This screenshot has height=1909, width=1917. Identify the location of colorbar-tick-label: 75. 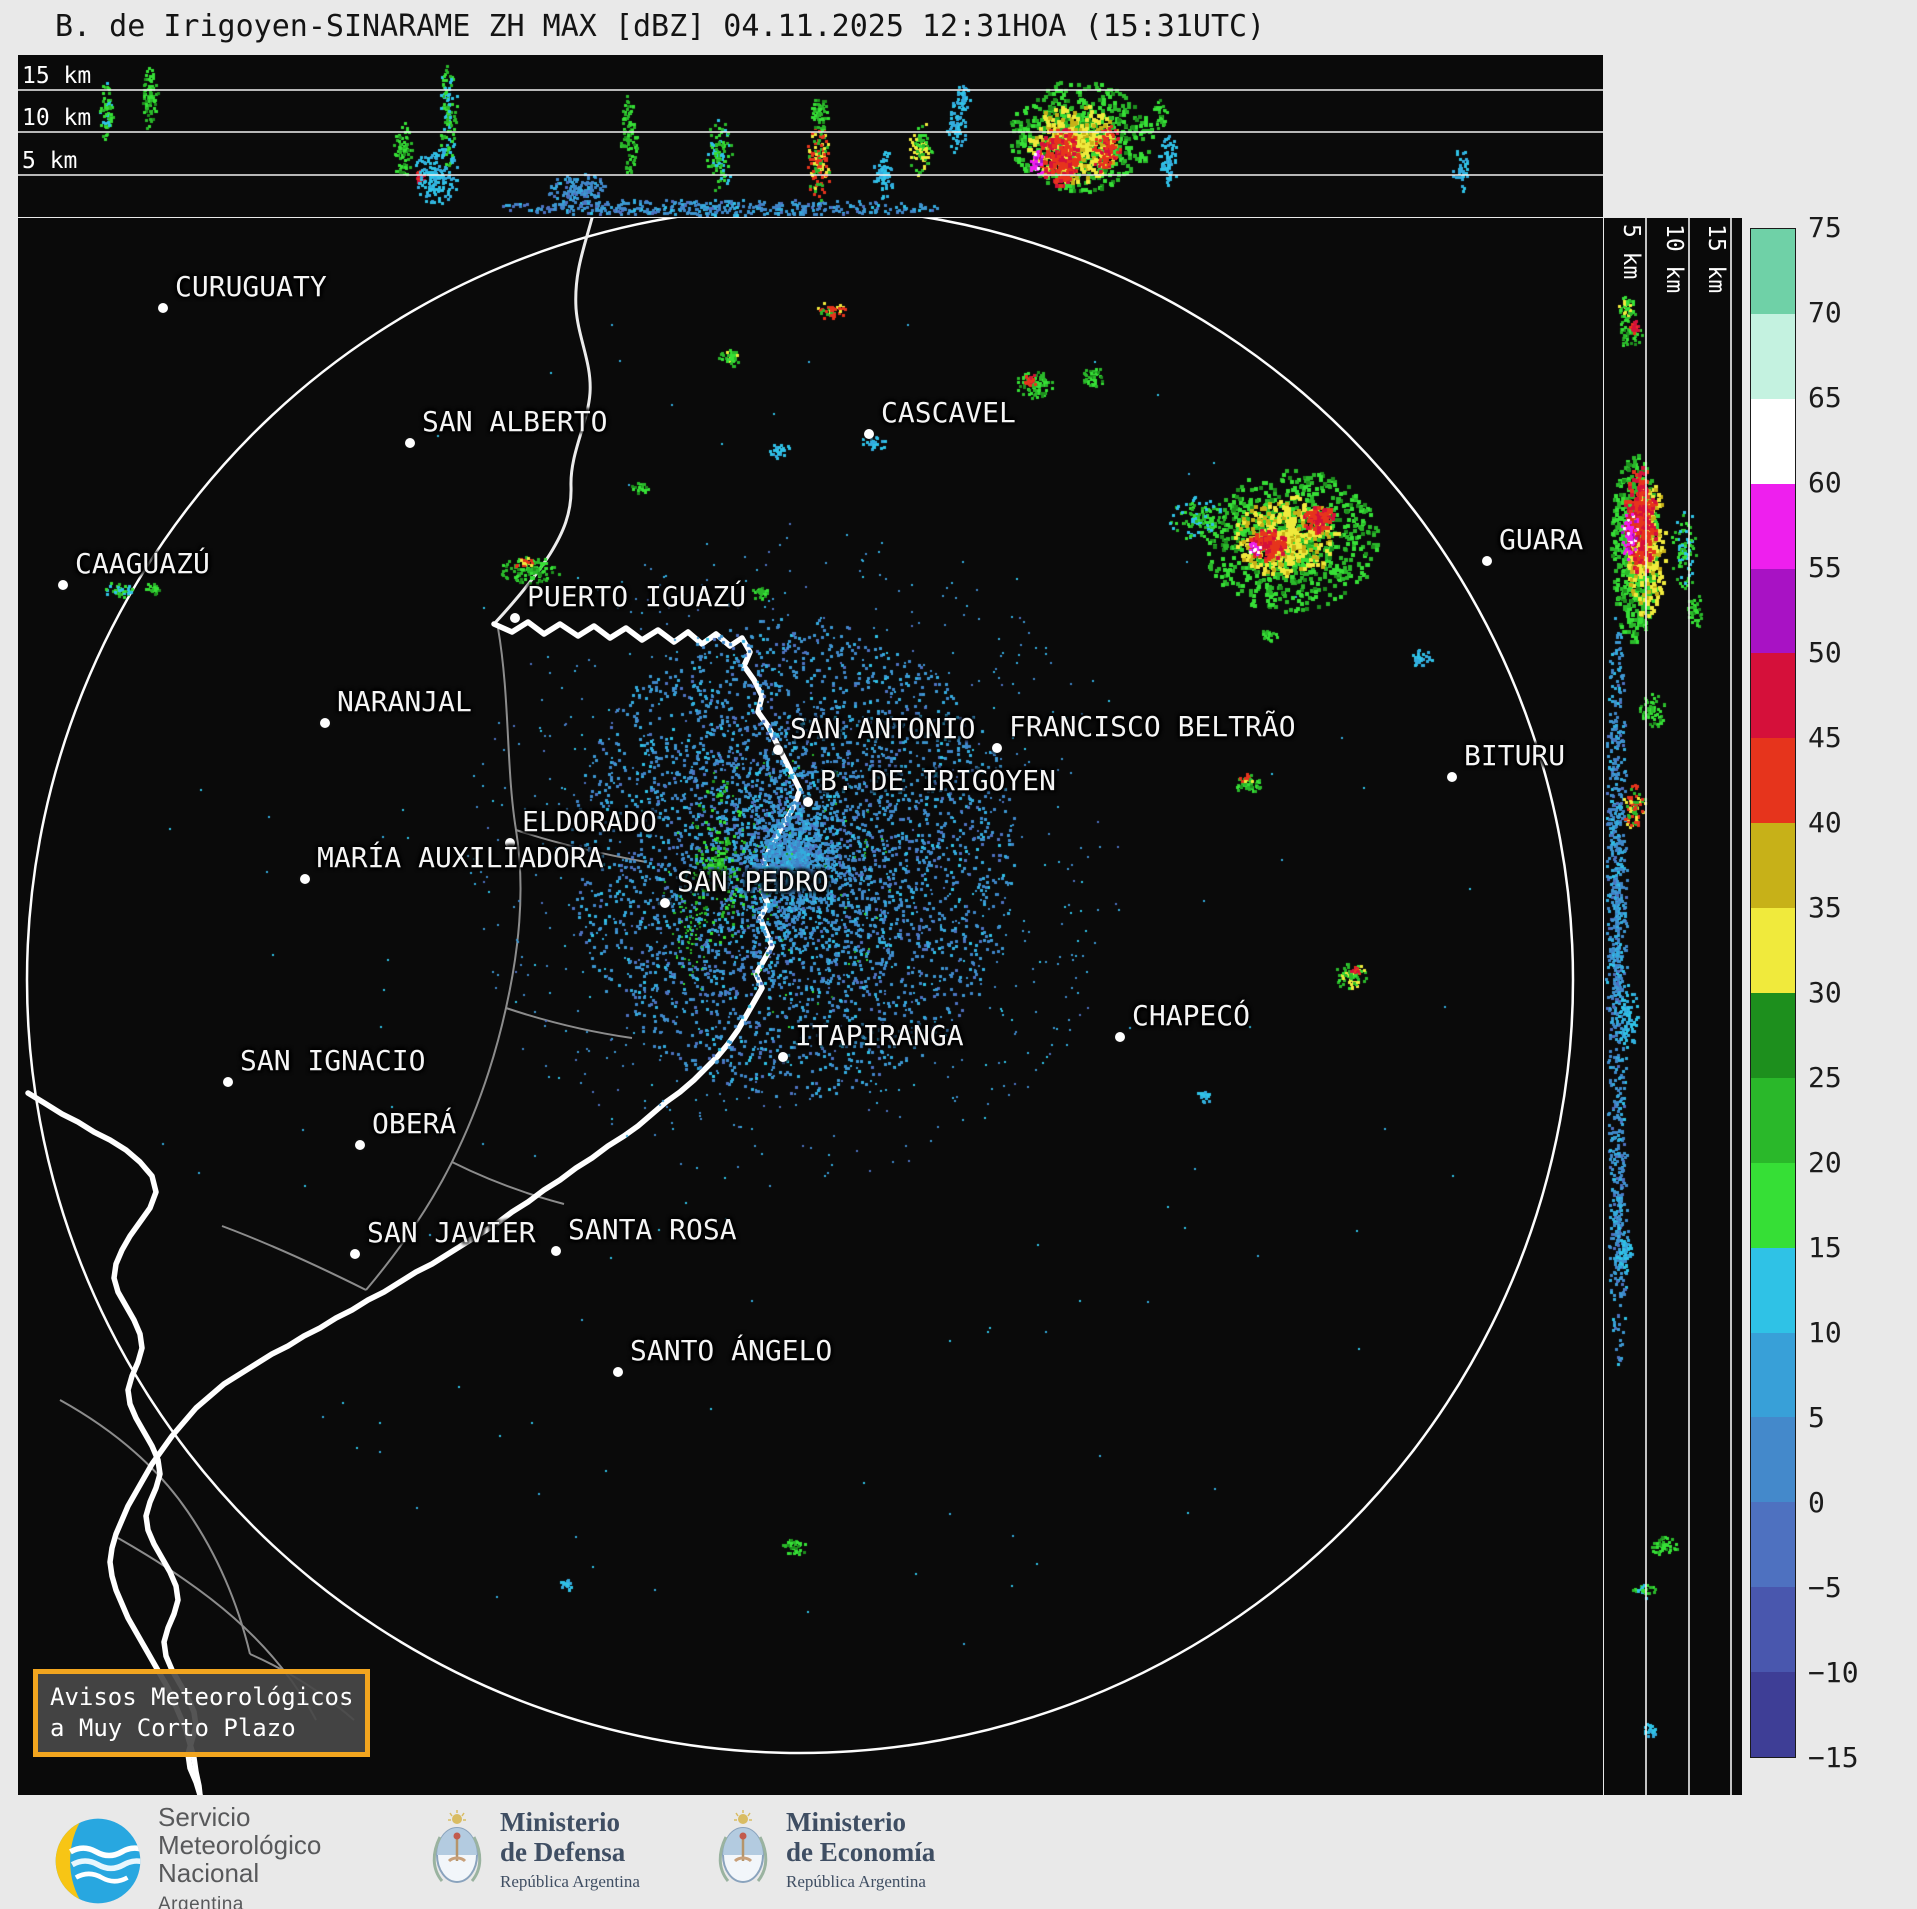
(1825, 227).